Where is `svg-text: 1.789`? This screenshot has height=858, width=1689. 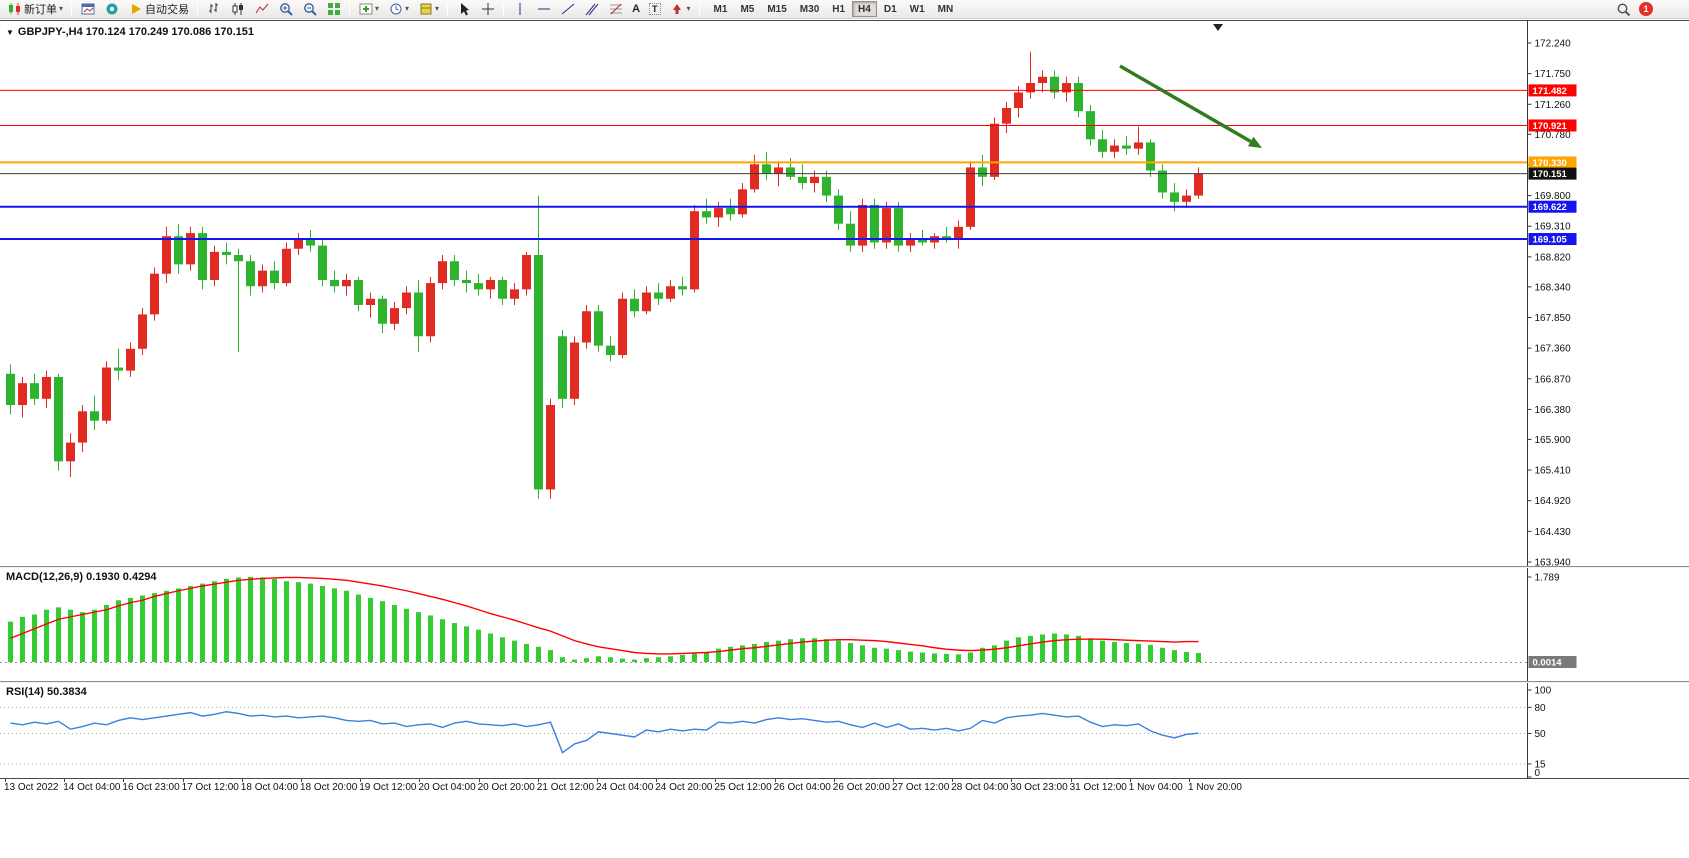 svg-text: 1.789 is located at coordinates (1547, 578).